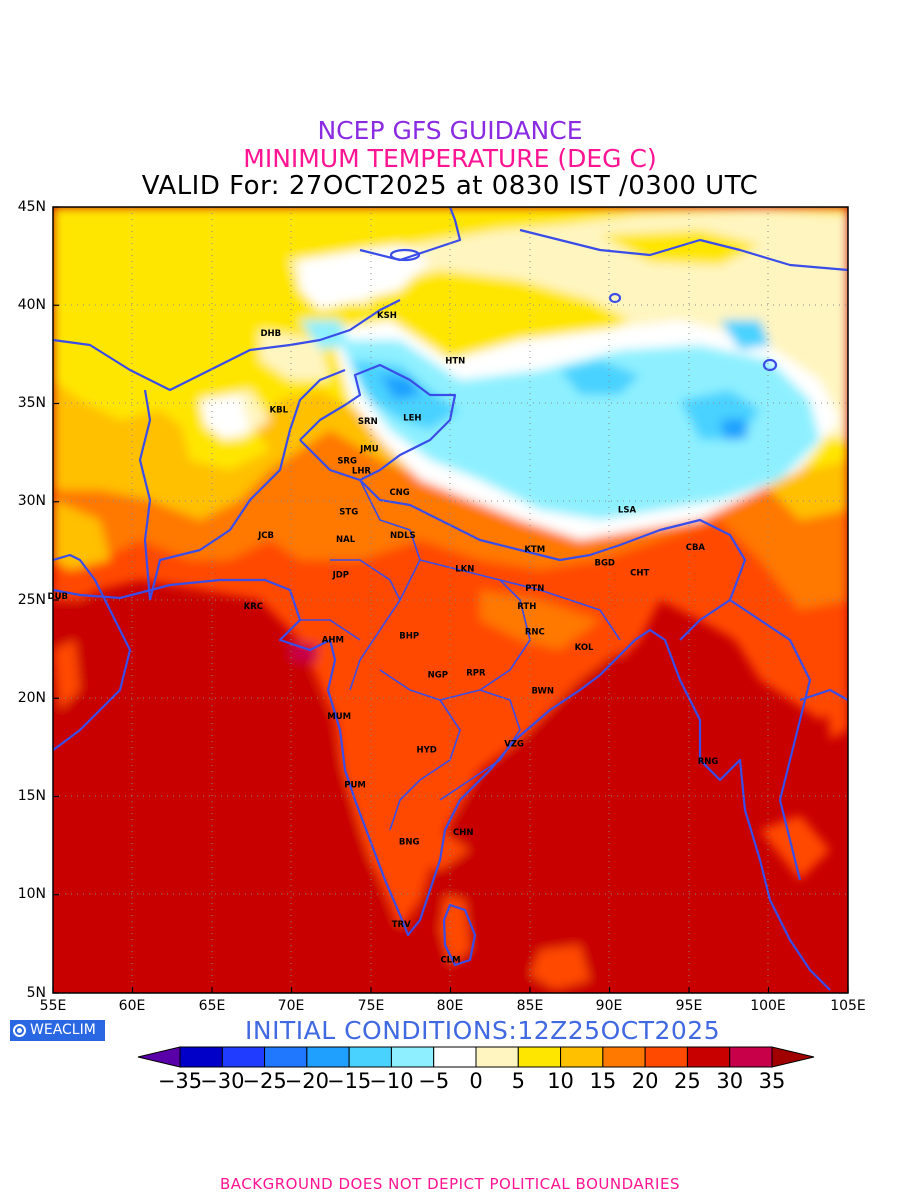 Image resolution: width=900 pixels, height=1200 pixels. What do you see at coordinates (534, 550) in the screenshot?
I see `city-label: KTM` at bounding box center [534, 550].